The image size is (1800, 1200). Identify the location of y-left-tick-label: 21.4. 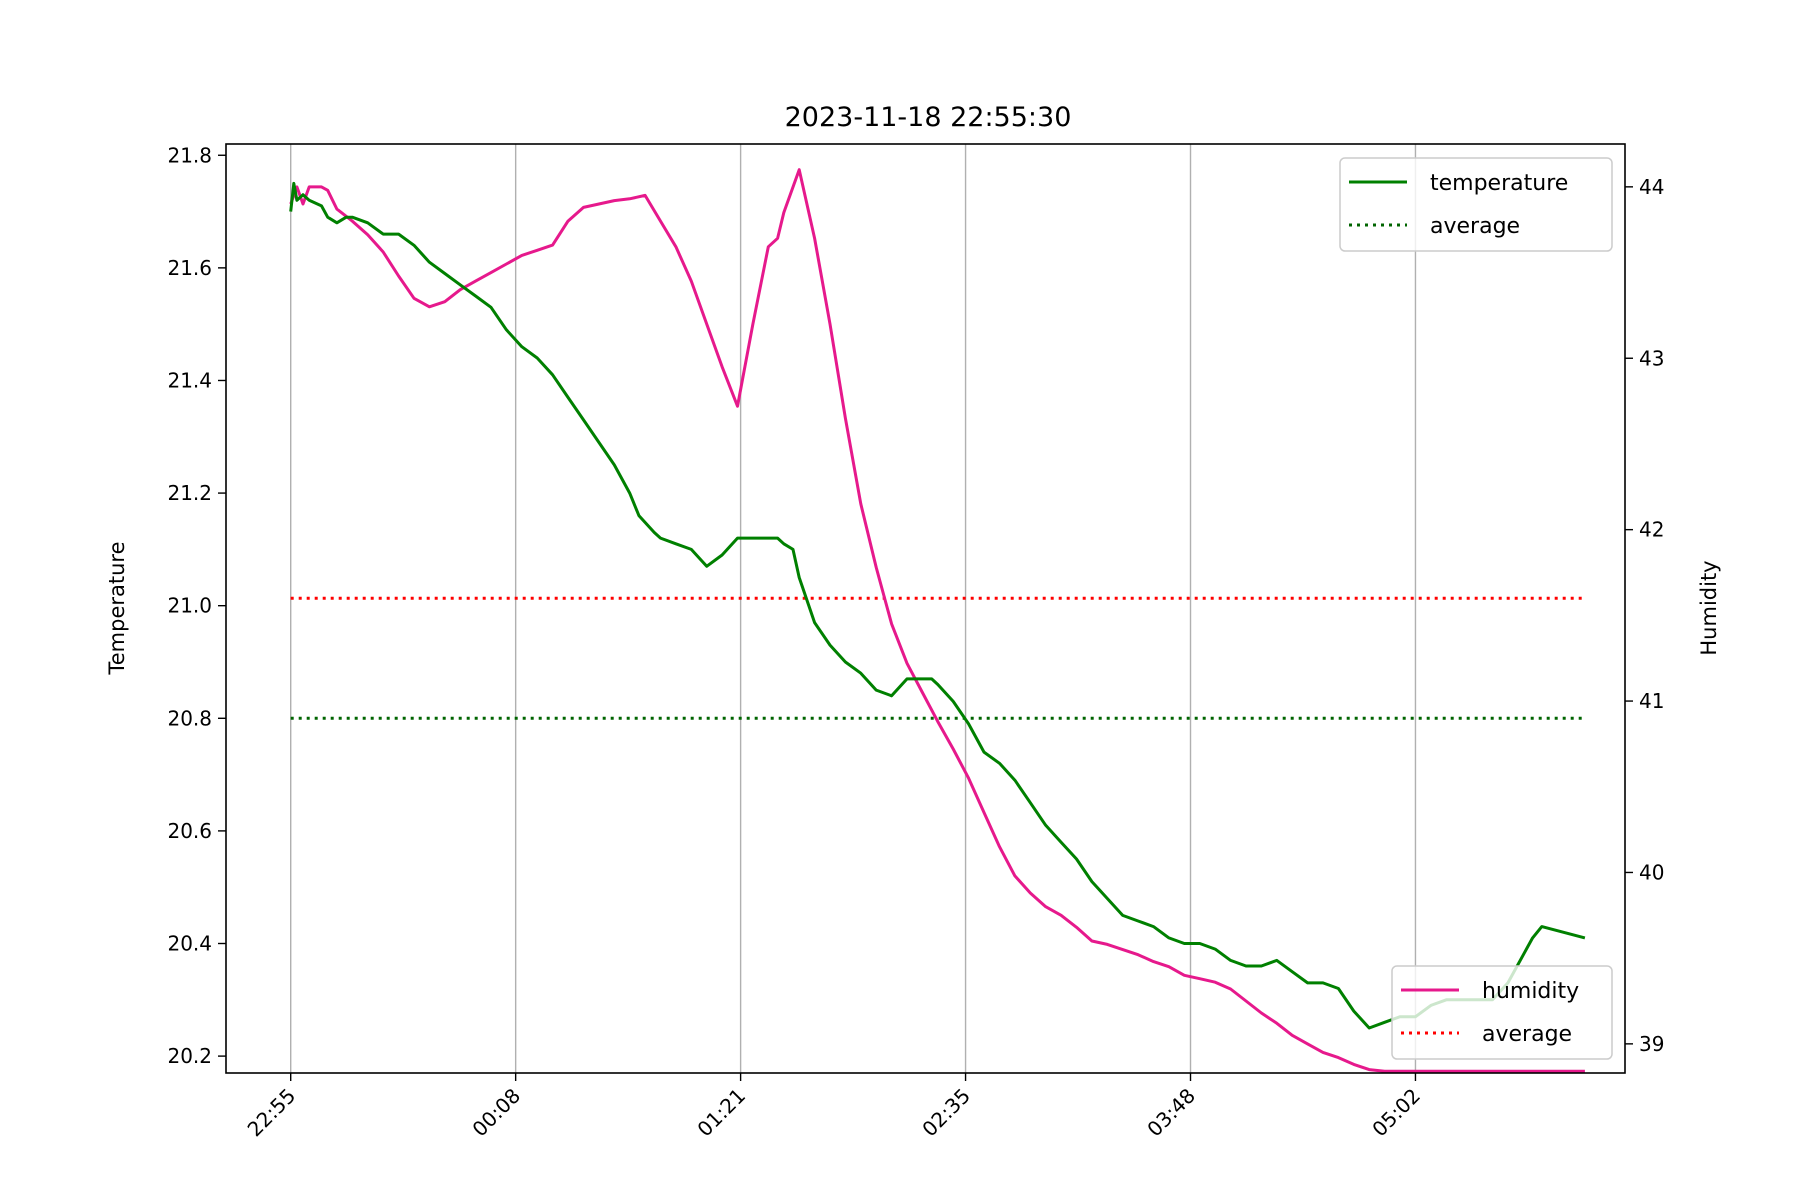
(189, 380).